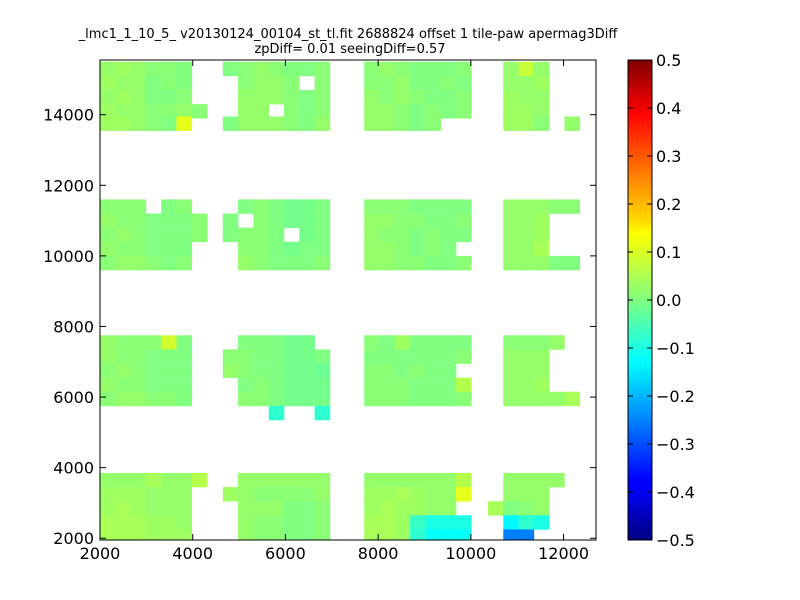 The image size is (800, 600). What do you see at coordinates (668, 156) in the screenshot?
I see `colorbar-tick-label: 0.3` at bounding box center [668, 156].